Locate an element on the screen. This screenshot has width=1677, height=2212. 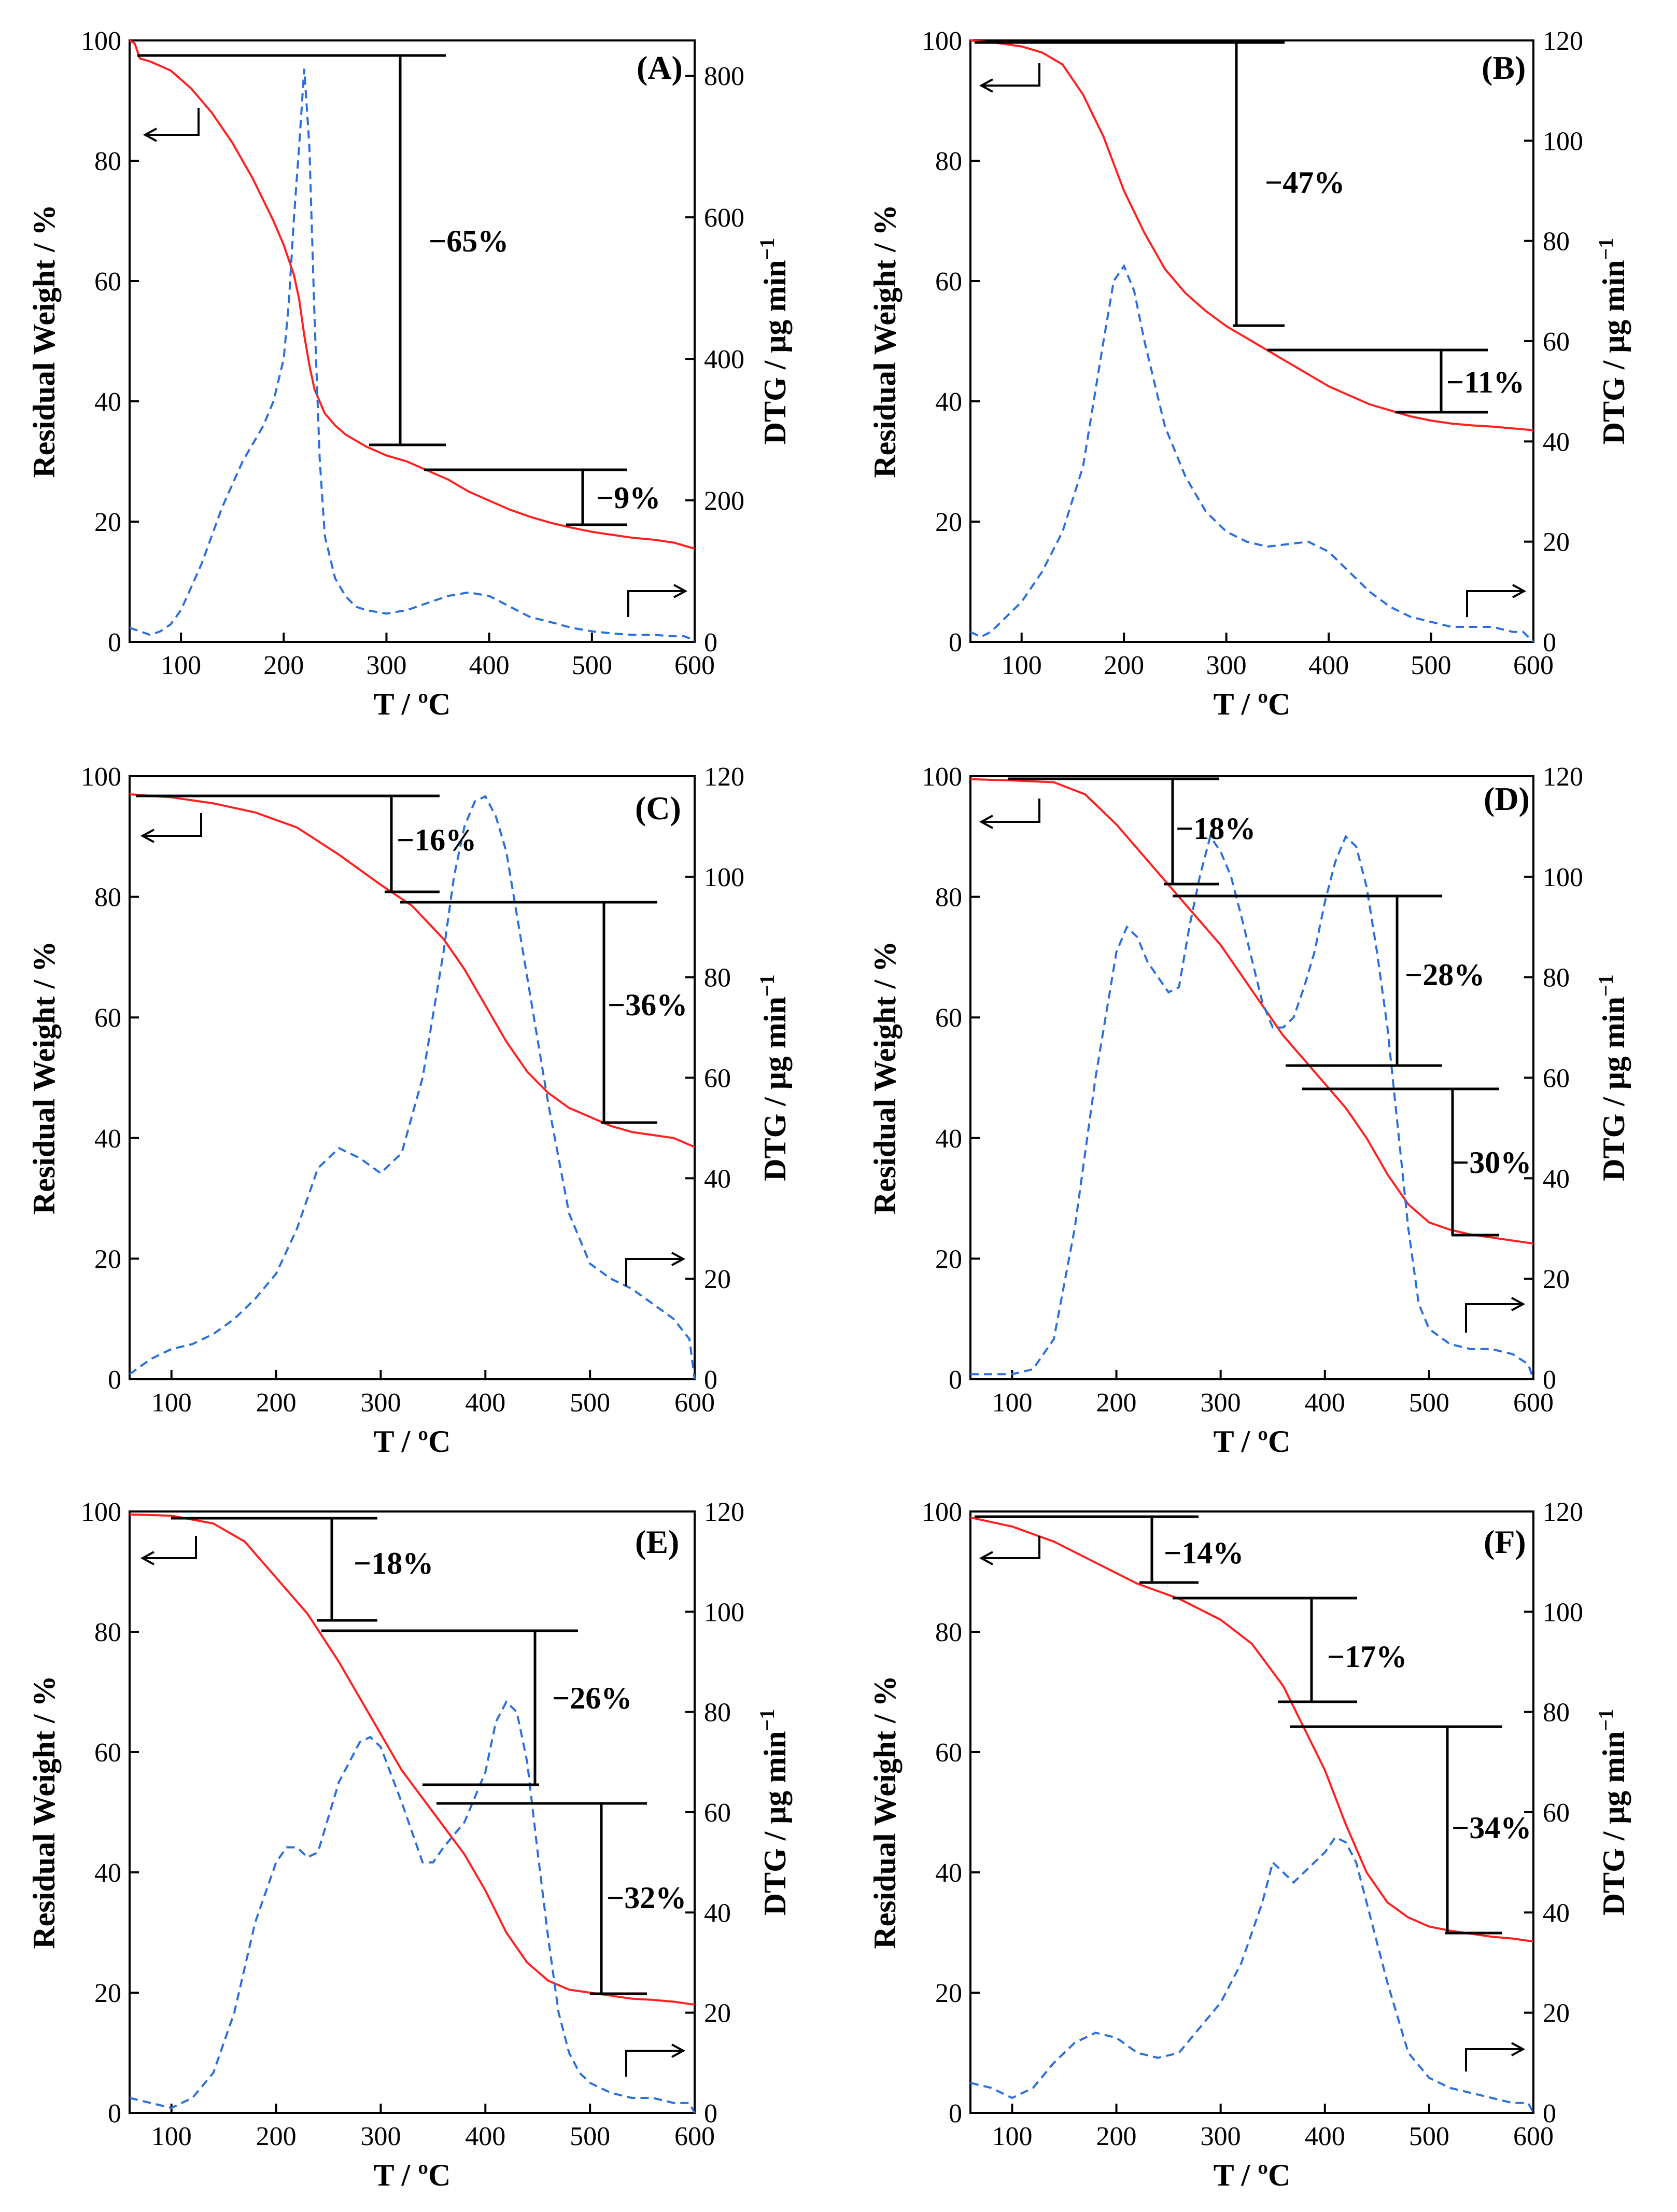
panel-d-step-3-label: −30% is located at coordinates (1491, 1162).